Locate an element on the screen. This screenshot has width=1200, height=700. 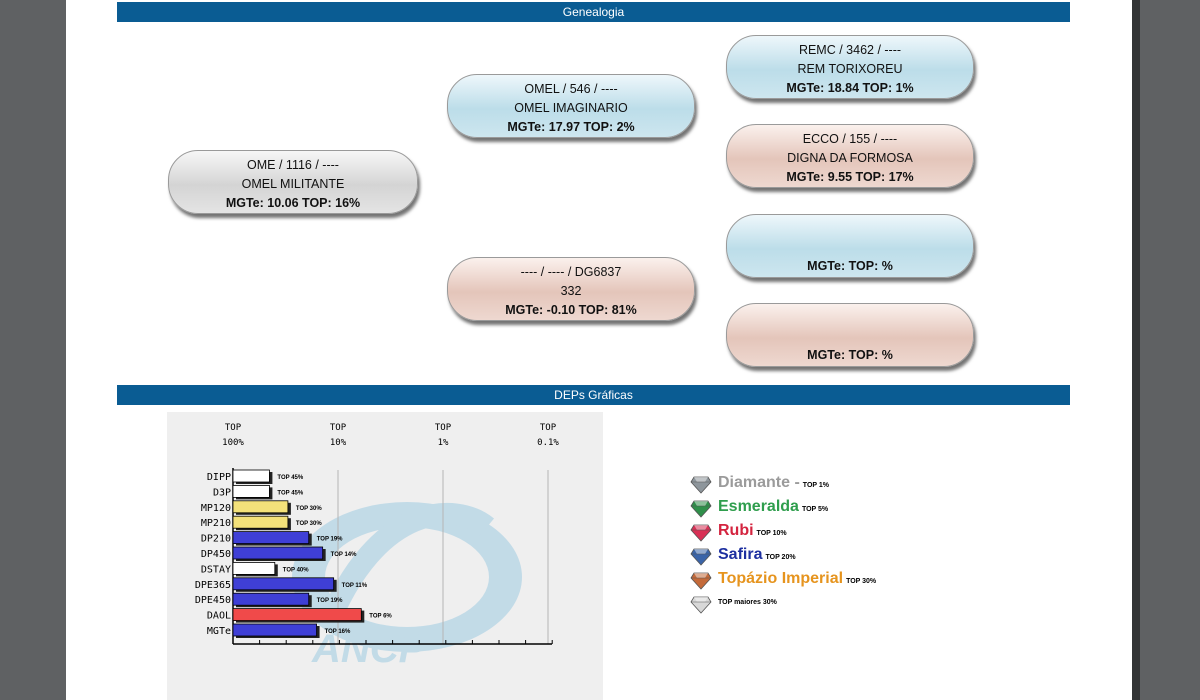
topaz-gem-icon is located at coordinates (701, 583).